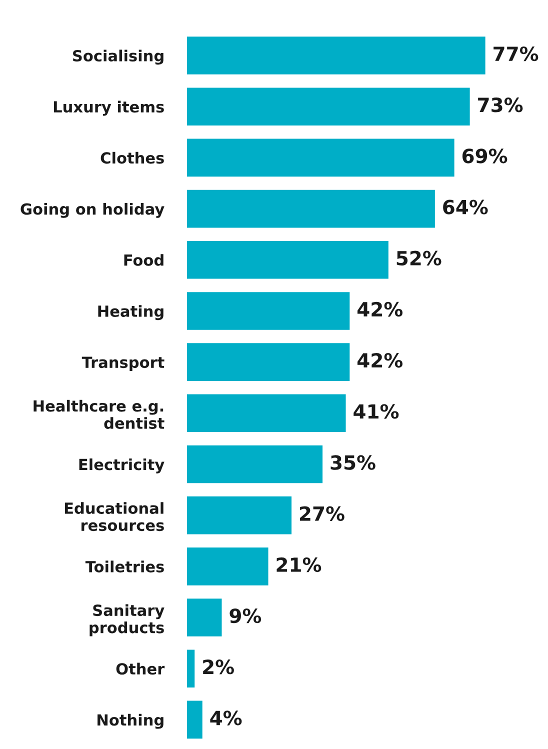 This screenshot has width=548, height=749. Describe the element at coordinates (299, 564) in the screenshot. I see `data-label: 21%` at that location.